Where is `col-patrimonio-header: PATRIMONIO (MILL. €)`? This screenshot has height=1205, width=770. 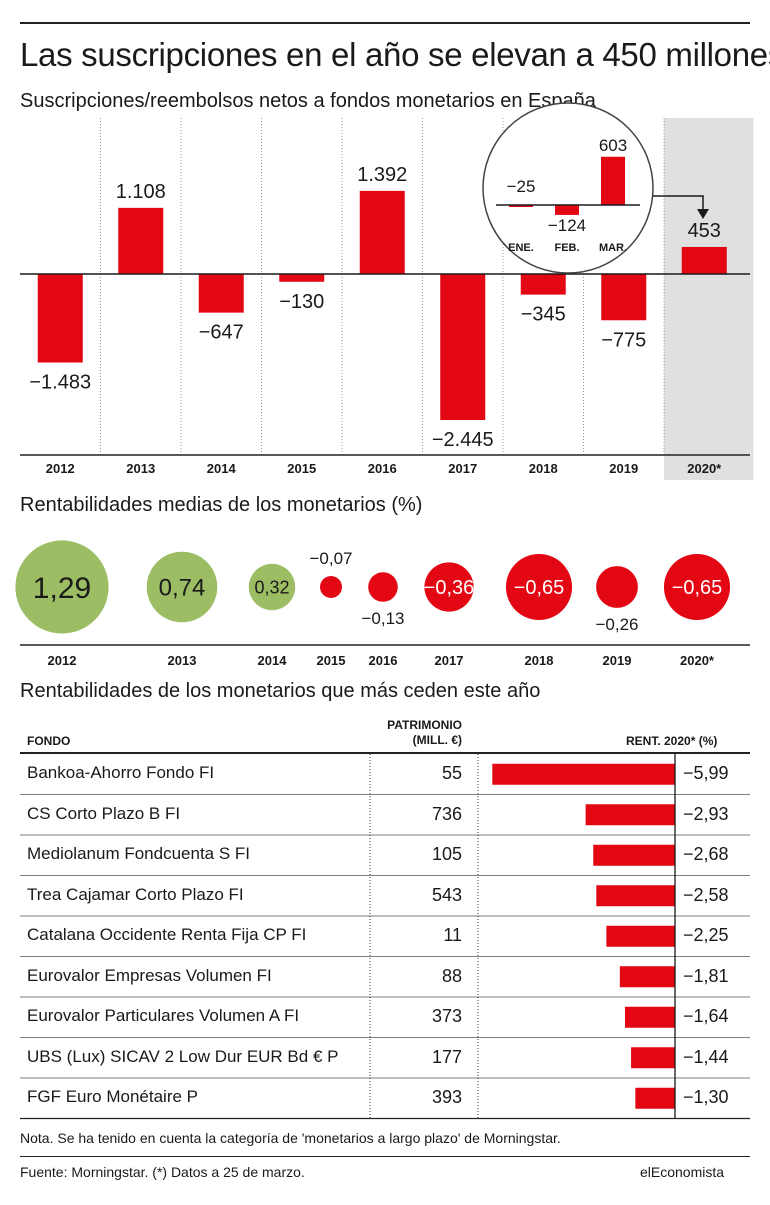 col-patrimonio-header: PATRIMONIO (MILL. €) is located at coordinates (415, 733).